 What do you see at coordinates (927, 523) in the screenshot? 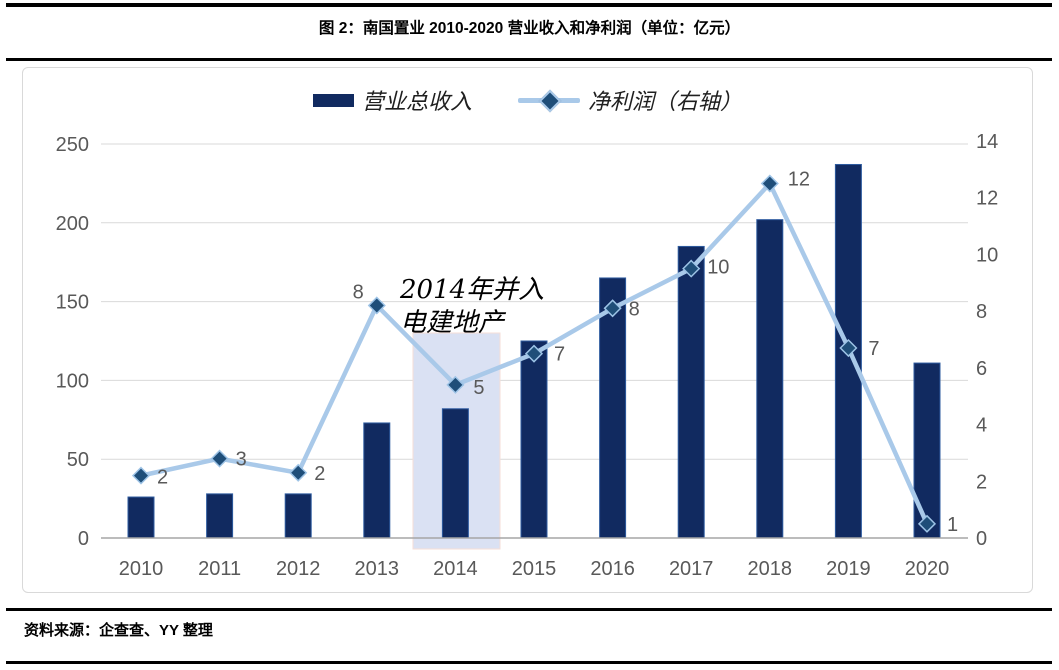
I see `marker-2020` at bounding box center [927, 523].